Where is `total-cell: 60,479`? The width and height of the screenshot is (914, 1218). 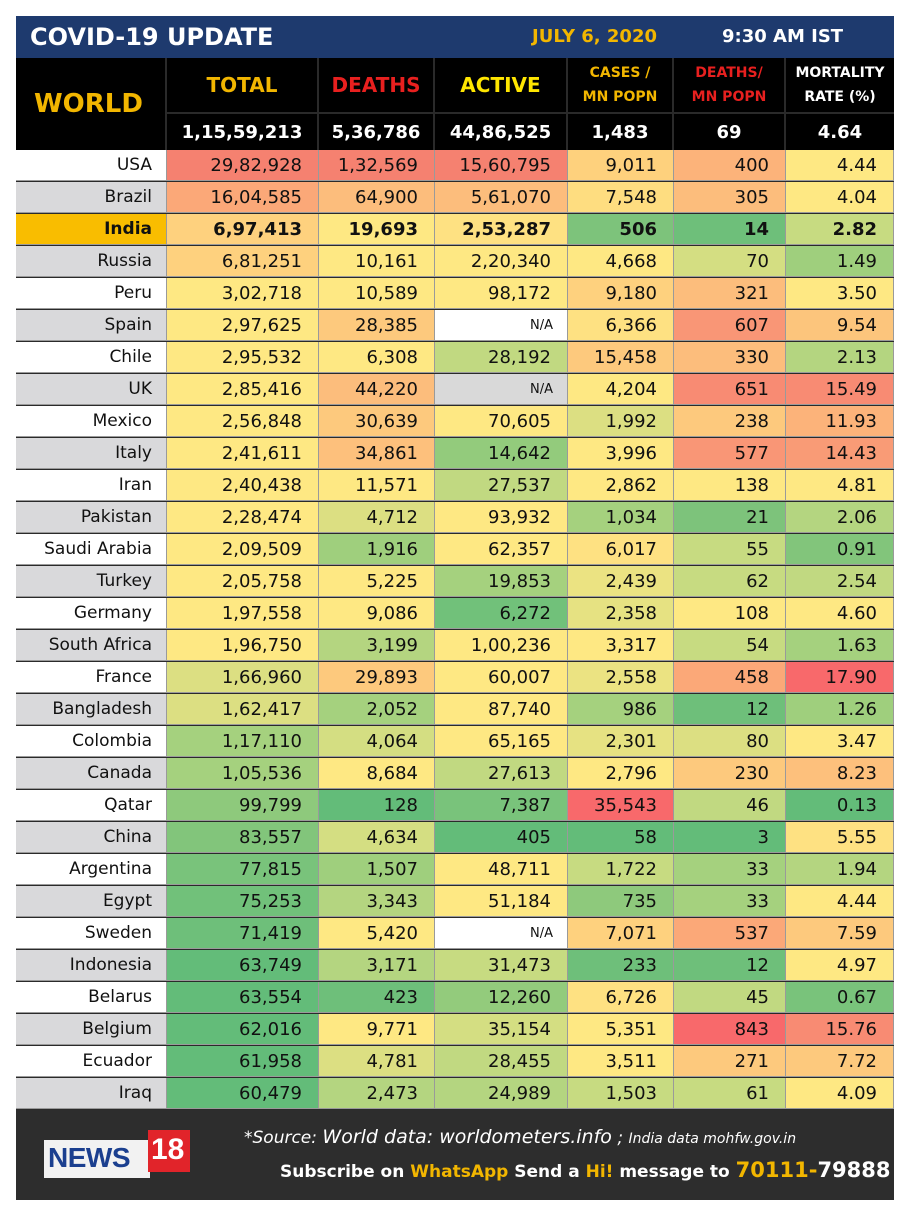 total-cell: 60,479 is located at coordinates (243, 1093).